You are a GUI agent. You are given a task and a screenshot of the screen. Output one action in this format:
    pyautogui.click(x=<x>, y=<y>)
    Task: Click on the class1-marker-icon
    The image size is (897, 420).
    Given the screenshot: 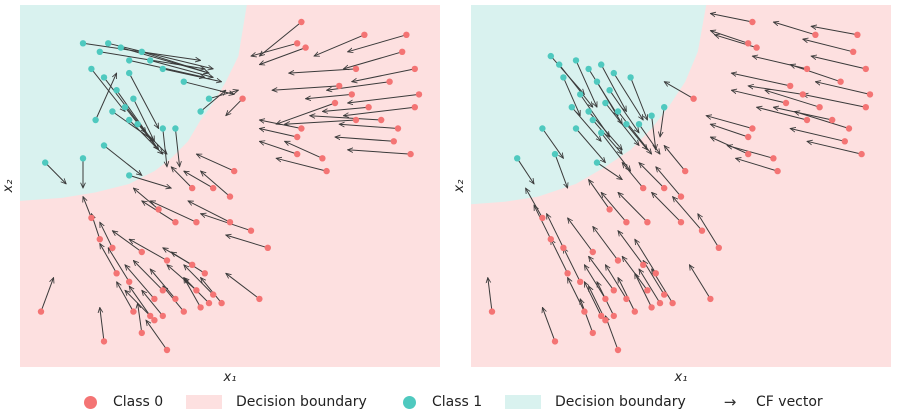 What is the action you would take?
    pyautogui.click(x=409, y=402)
    